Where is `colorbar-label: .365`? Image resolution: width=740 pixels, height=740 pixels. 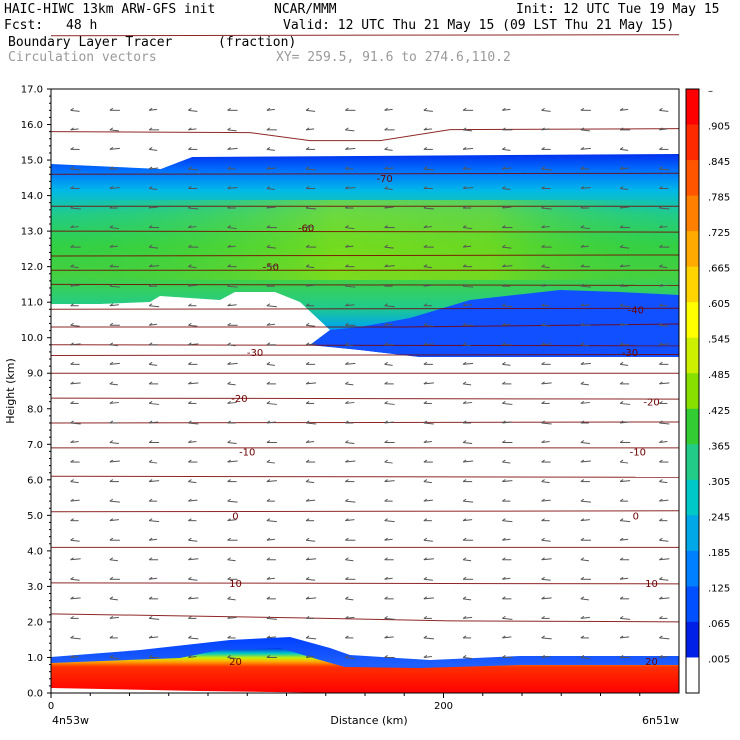
colorbar-label: .365 is located at coordinates (719, 446).